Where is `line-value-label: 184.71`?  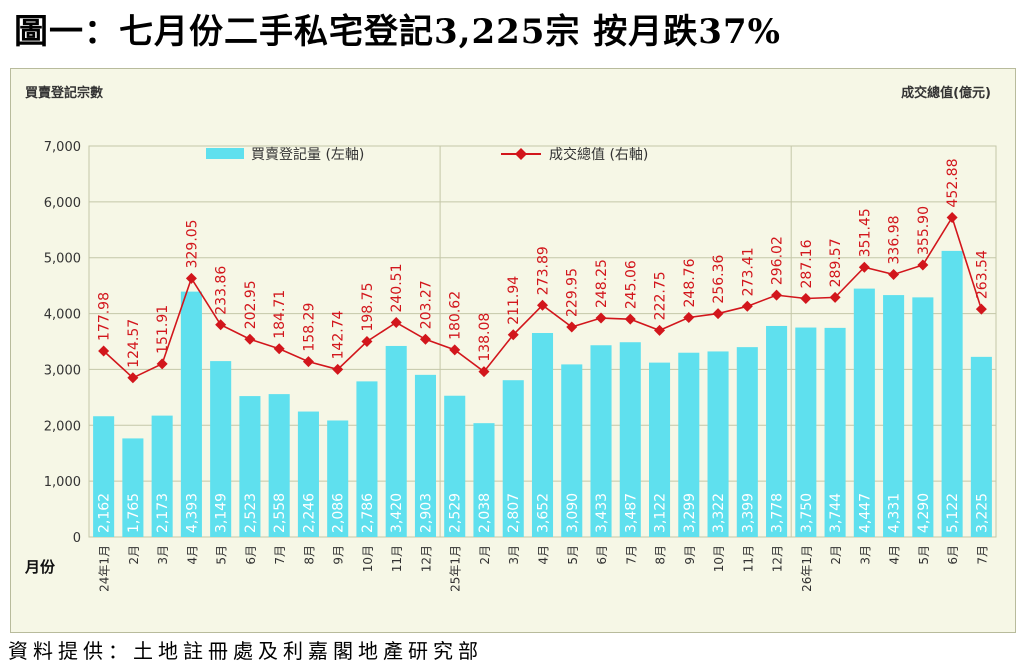
line-value-label: 184.71 is located at coordinates (280, 314).